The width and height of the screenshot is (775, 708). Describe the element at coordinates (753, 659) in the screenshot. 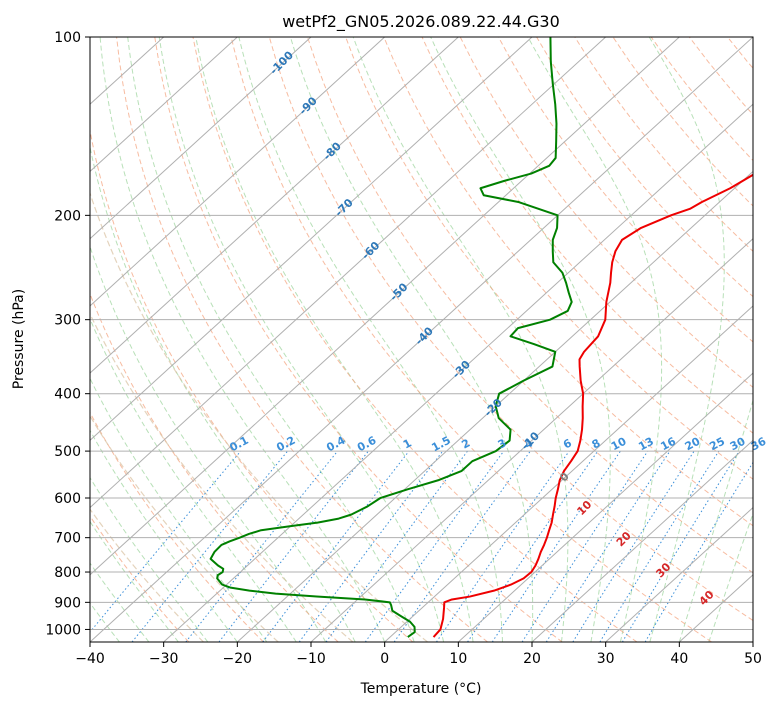

I see `x-tick-label: 50` at that location.